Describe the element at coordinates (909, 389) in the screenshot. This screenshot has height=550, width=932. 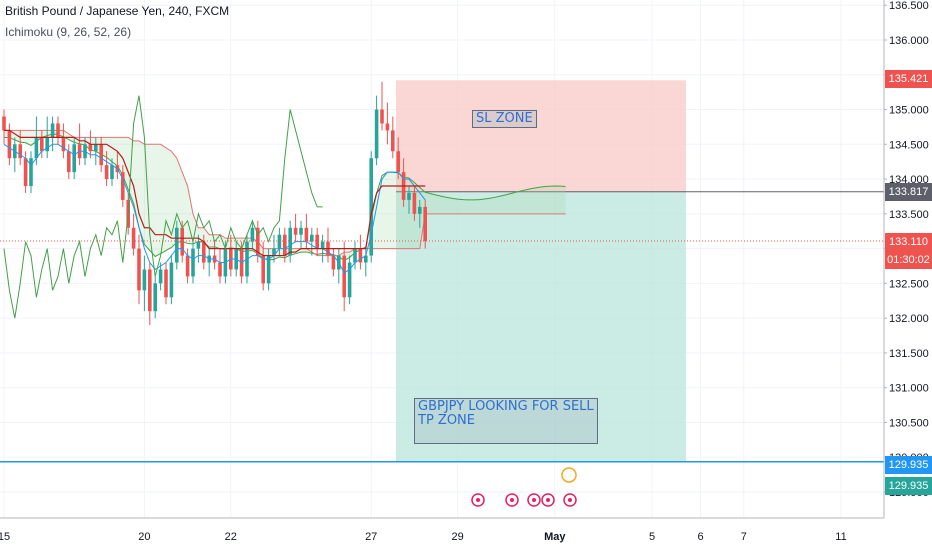
I see `price-axis-label: 131.000` at that location.